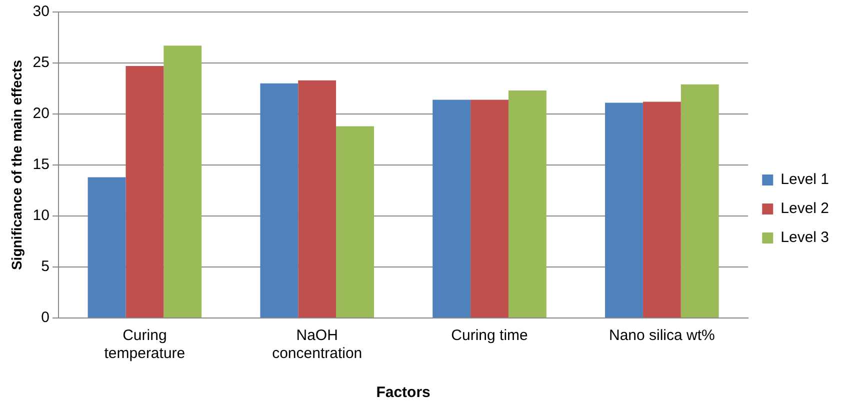 This screenshot has width=849, height=411. What do you see at coordinates (41, 63) in the screenshot?
I see `y-tick-label: 25` at bounding box center [41, 63].